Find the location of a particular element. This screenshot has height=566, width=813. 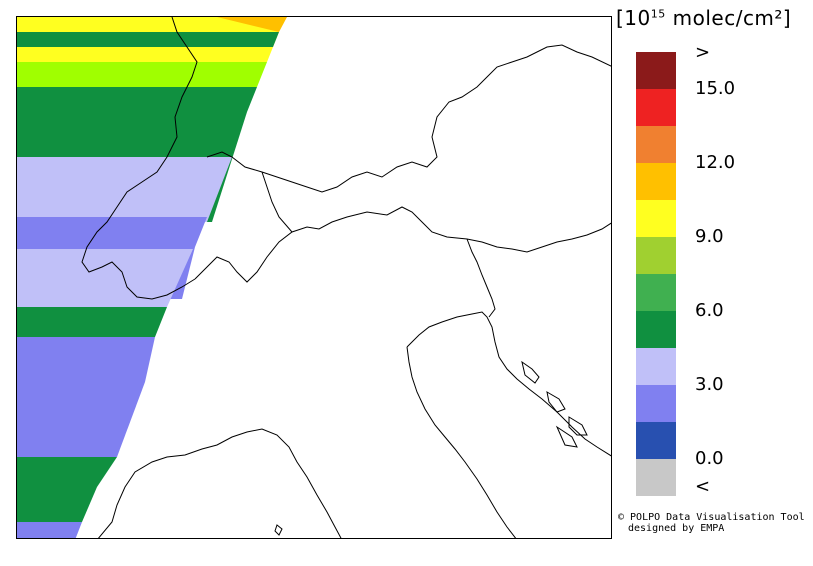

legend-title-base: [10 is located at coordinates (633, 18).